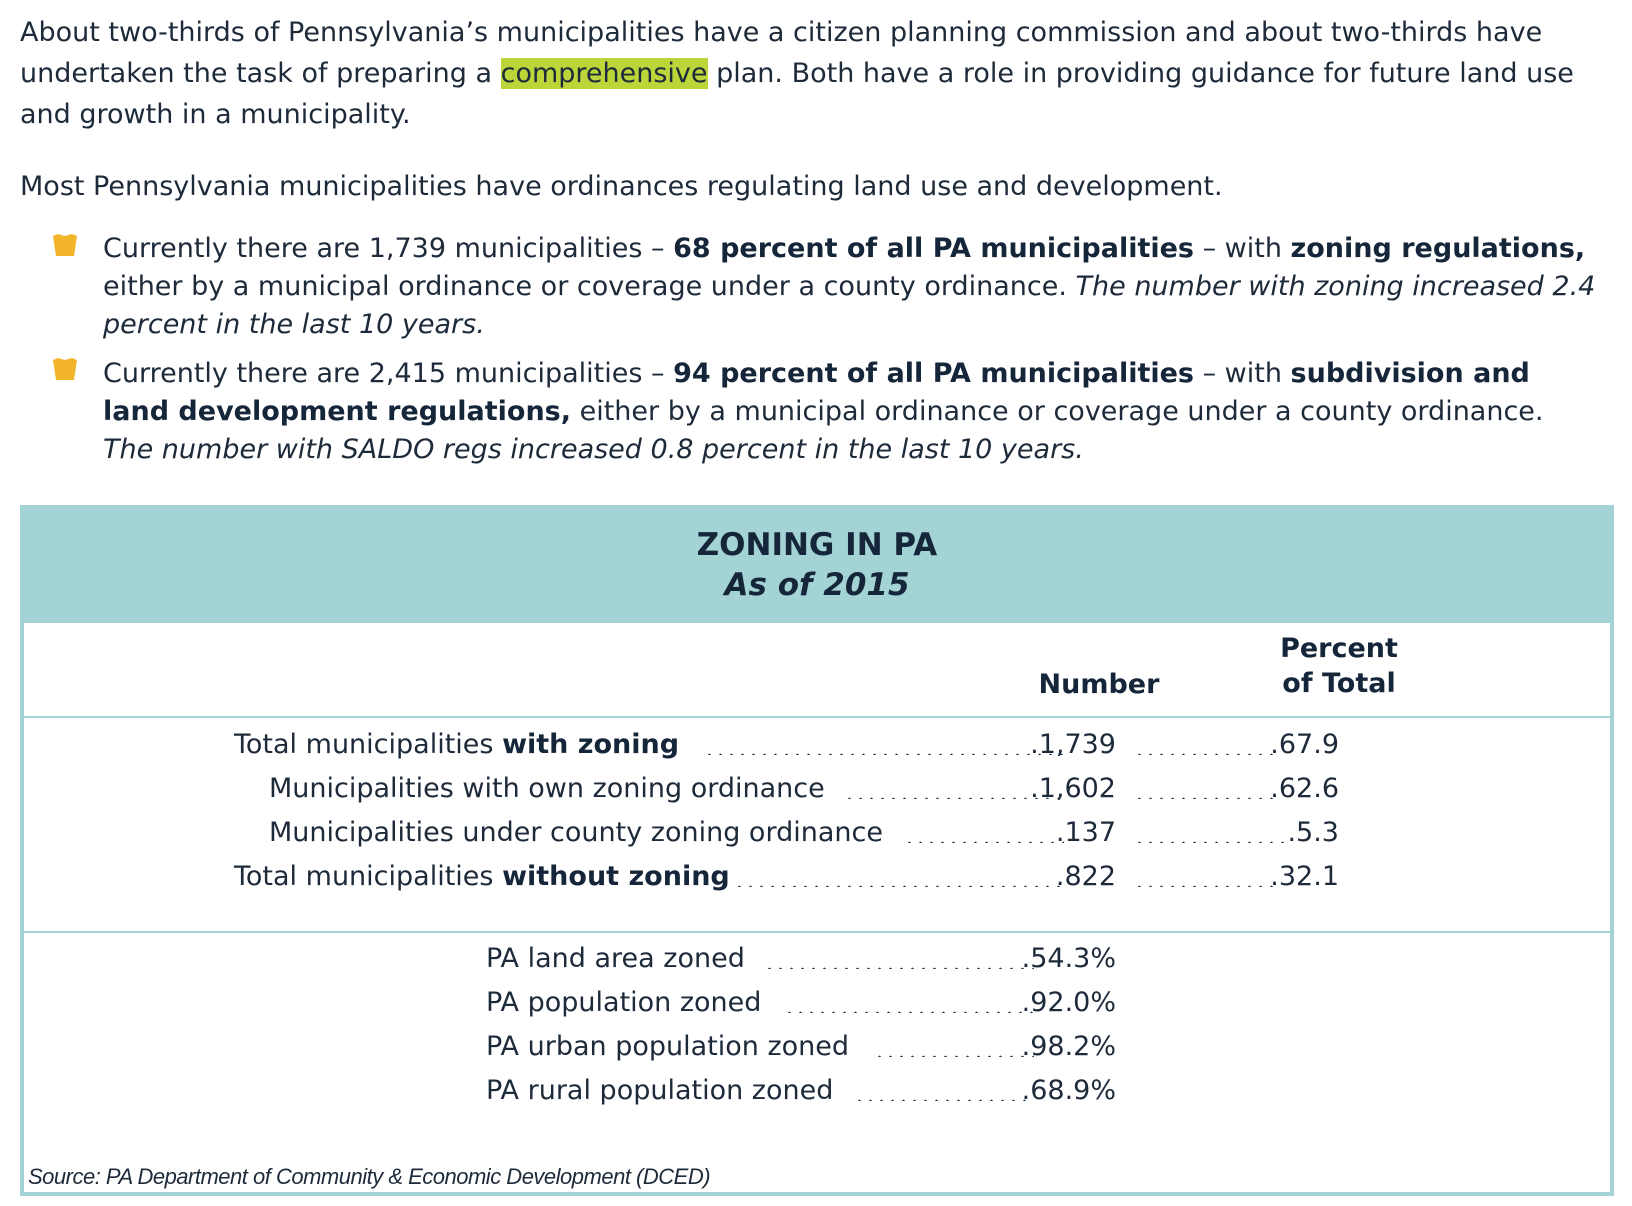 This screenshot has height=1206, width=1632. Describe the element at coordinates (1085, 876) in the screenshot. I see `row-number: .822` at that location.